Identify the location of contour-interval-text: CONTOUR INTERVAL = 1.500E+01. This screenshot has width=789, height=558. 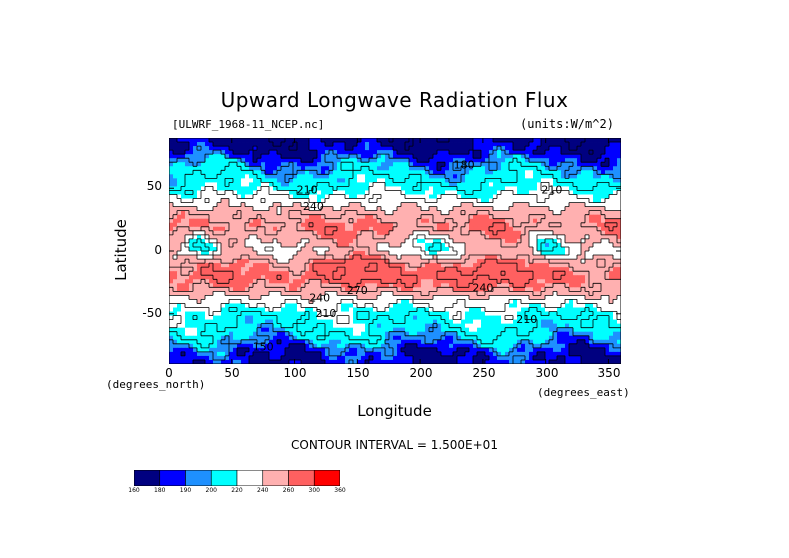
(394, 445).